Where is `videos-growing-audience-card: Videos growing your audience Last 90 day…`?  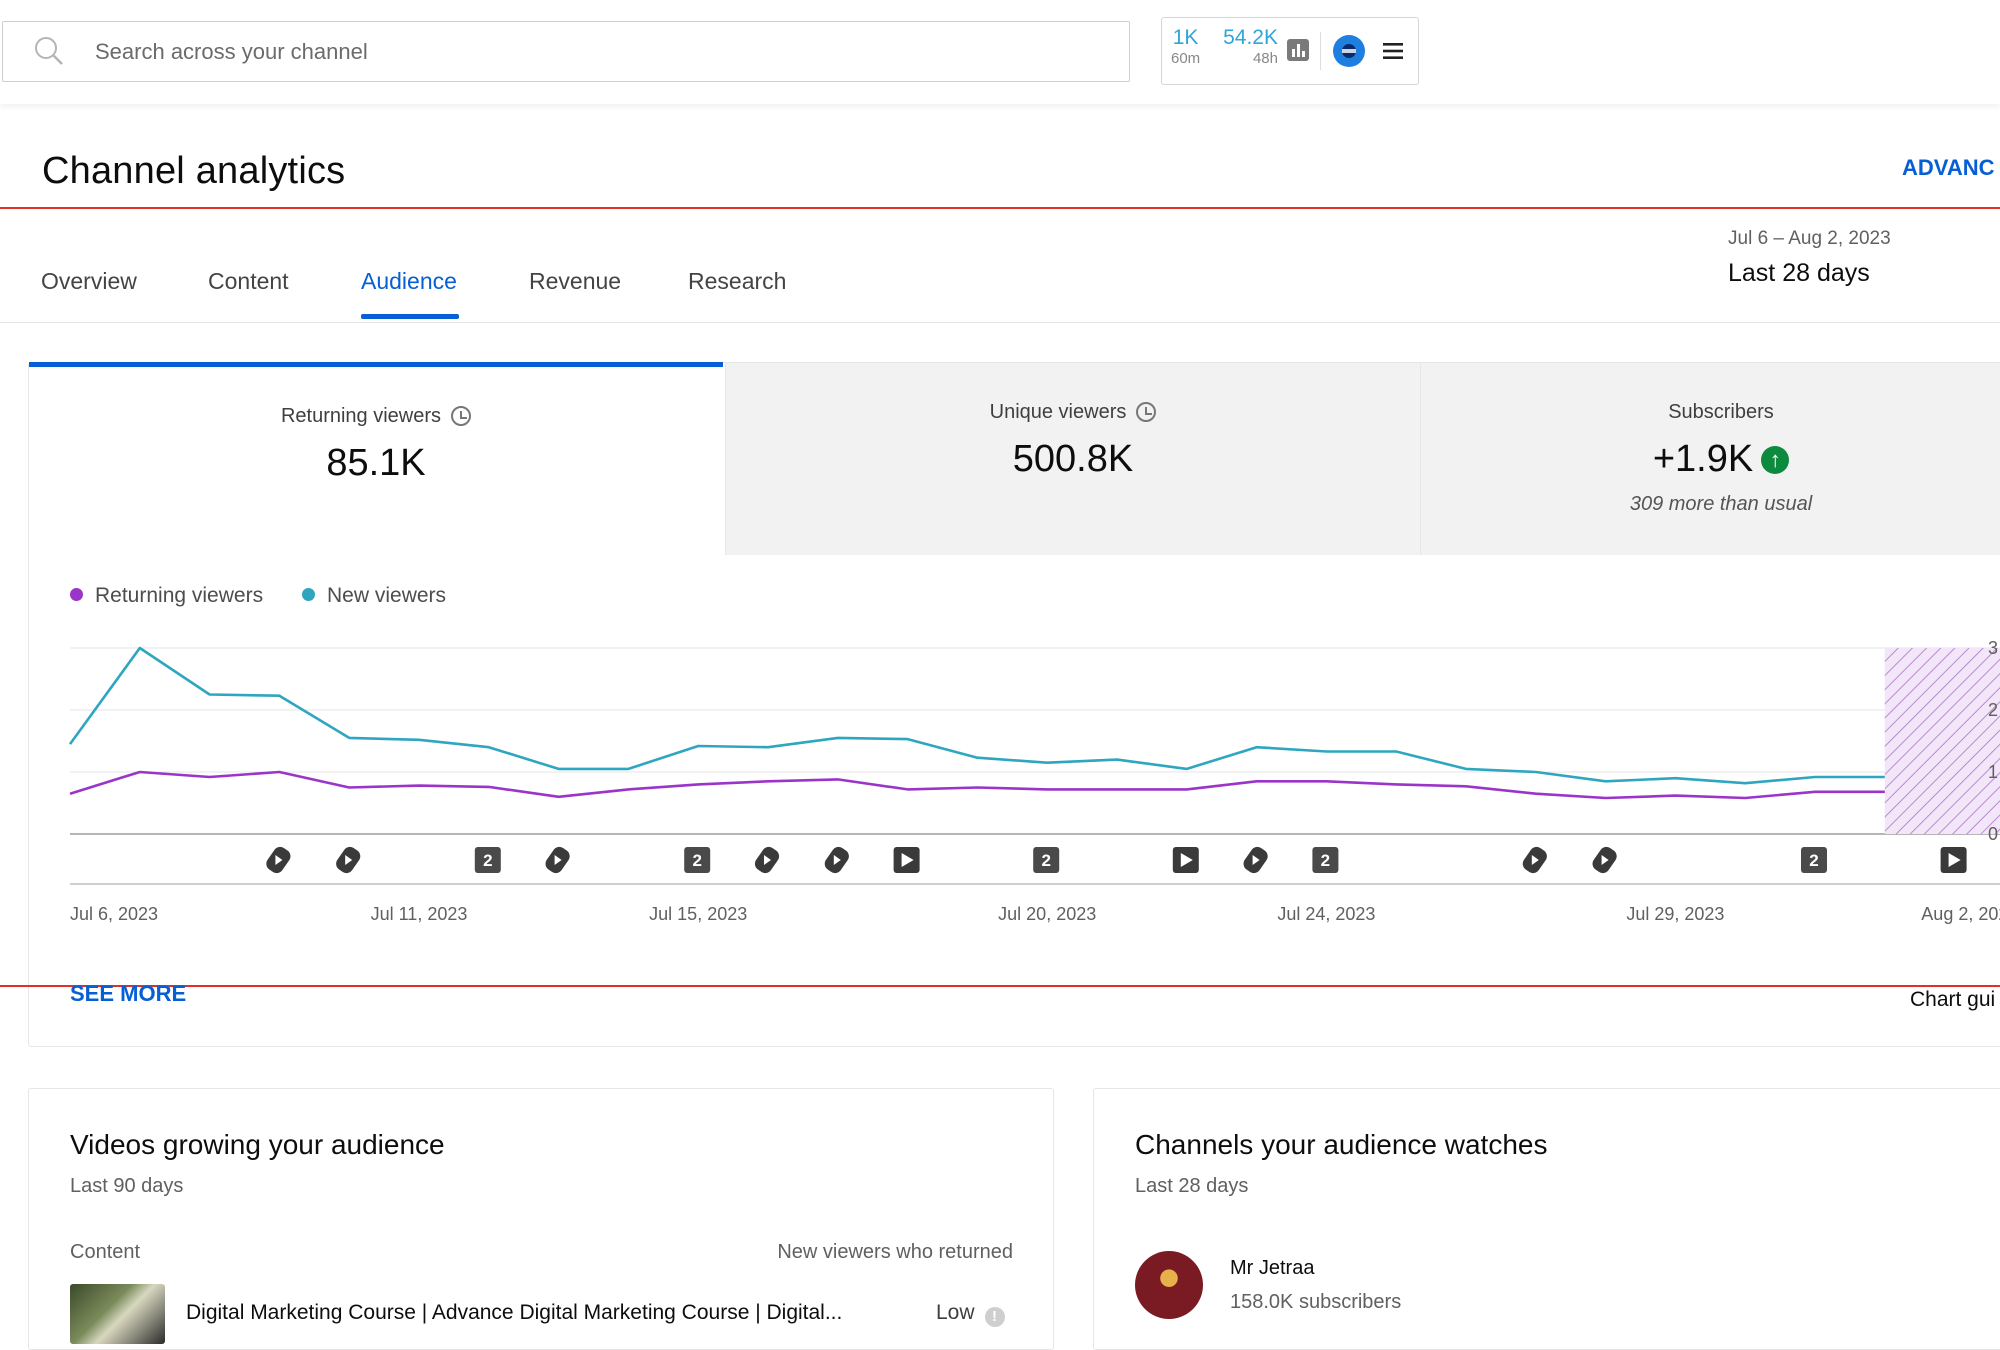 videos-growing-audience-card: Videos growing your audience Last 90 day… is located at coordinates (541, 1219).